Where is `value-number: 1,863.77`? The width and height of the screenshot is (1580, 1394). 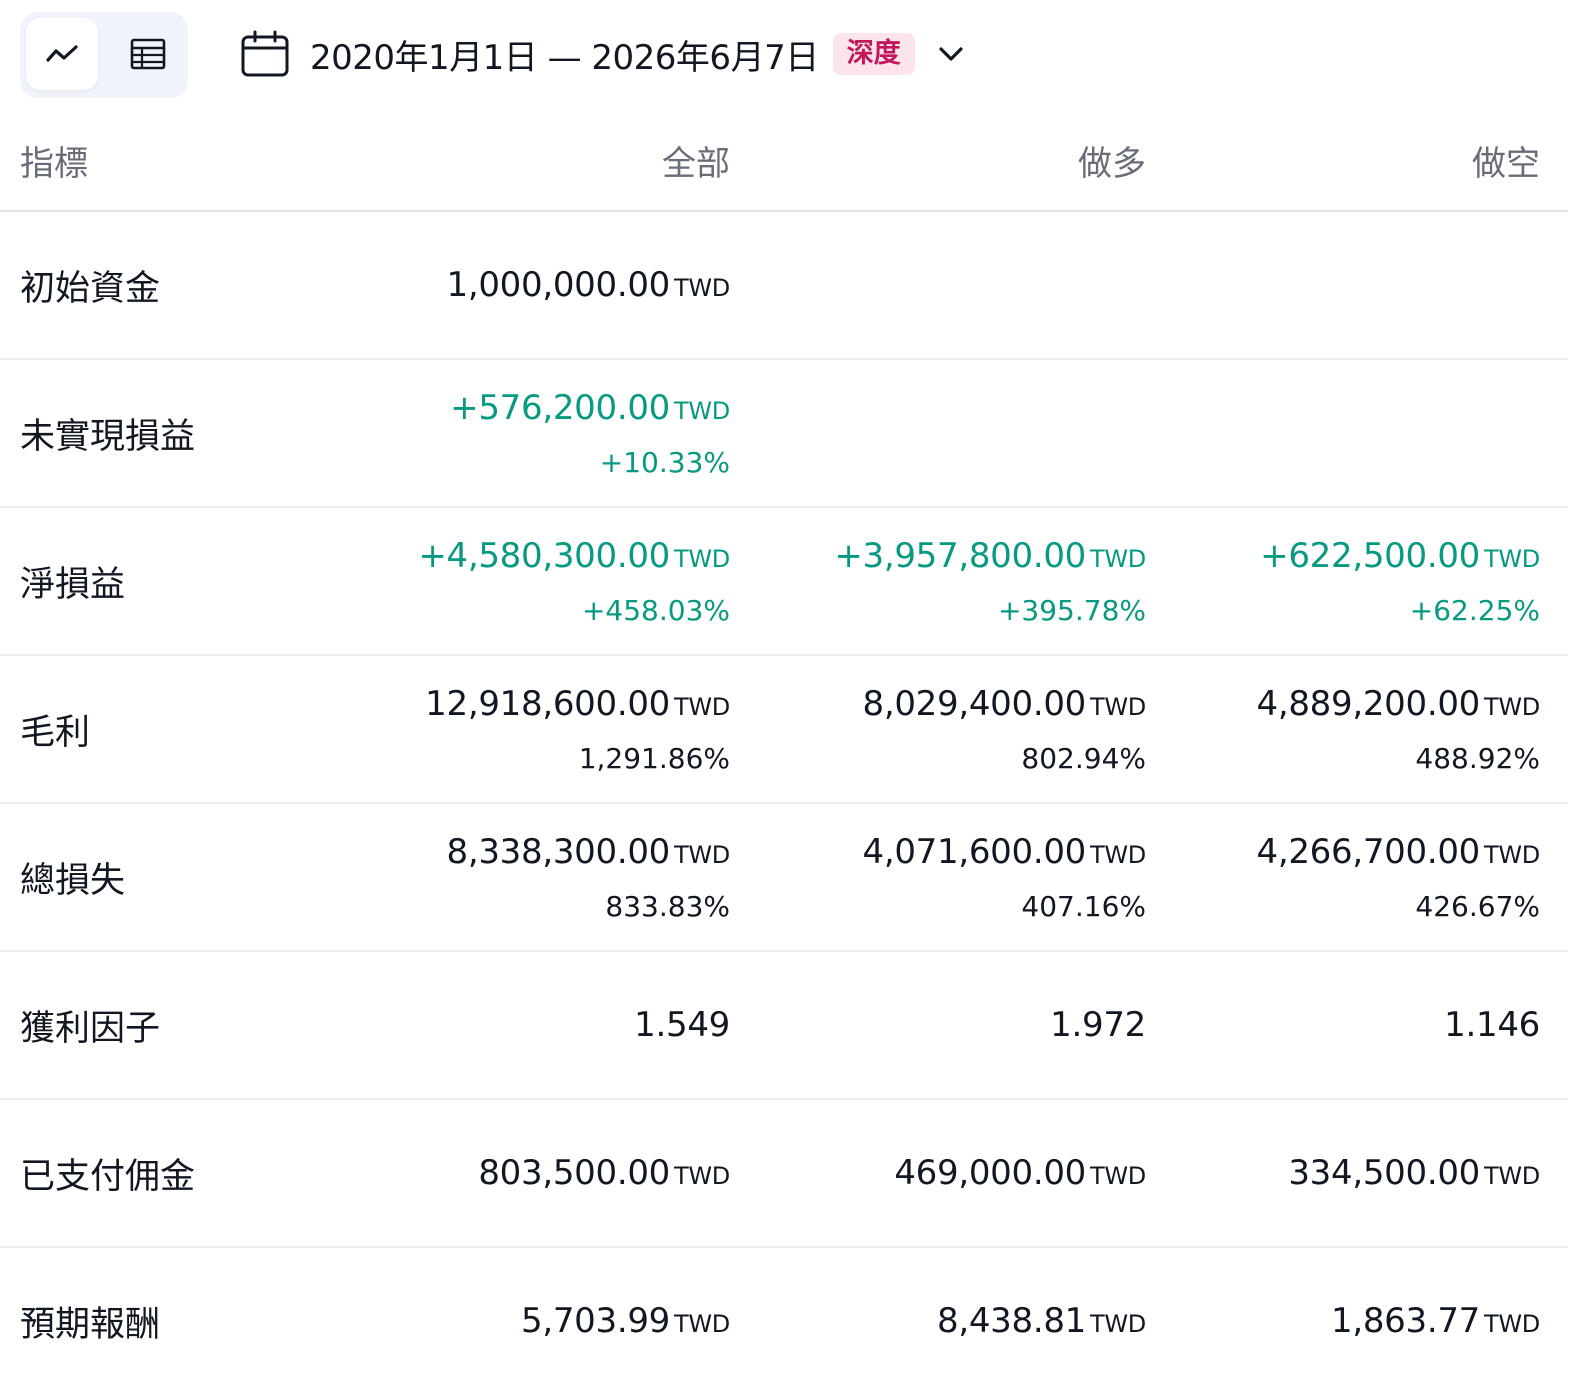 value-number: 1,863.77 is located at coordinates (1406, 1321).